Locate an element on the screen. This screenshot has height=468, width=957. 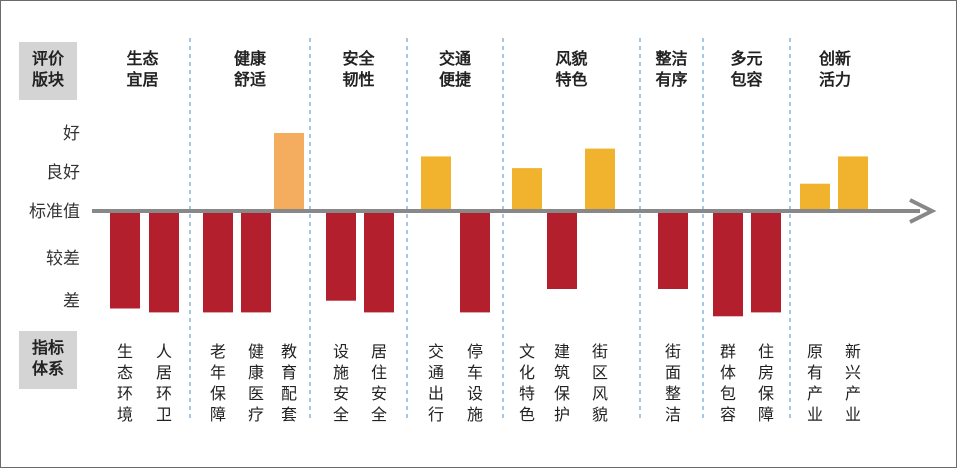
category-label: 交通 is located at coordinates (455, 58).